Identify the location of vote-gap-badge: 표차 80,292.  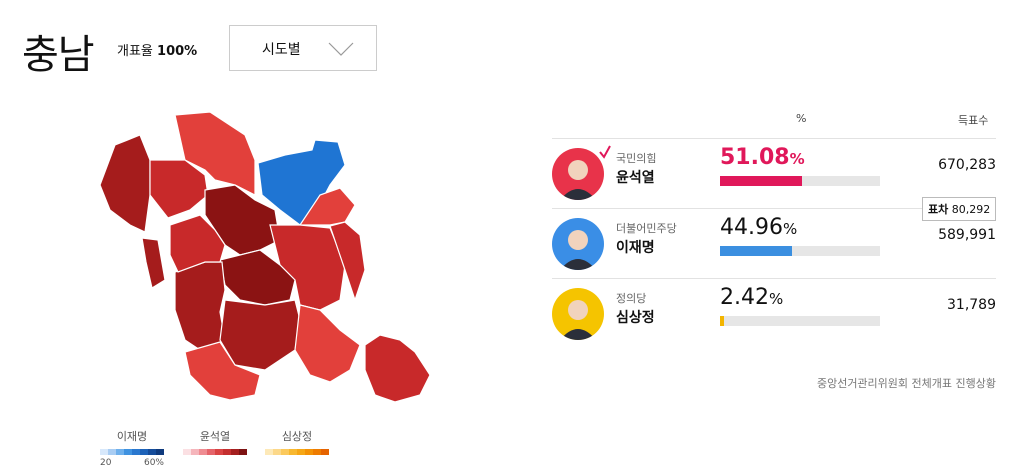
(959, 209).